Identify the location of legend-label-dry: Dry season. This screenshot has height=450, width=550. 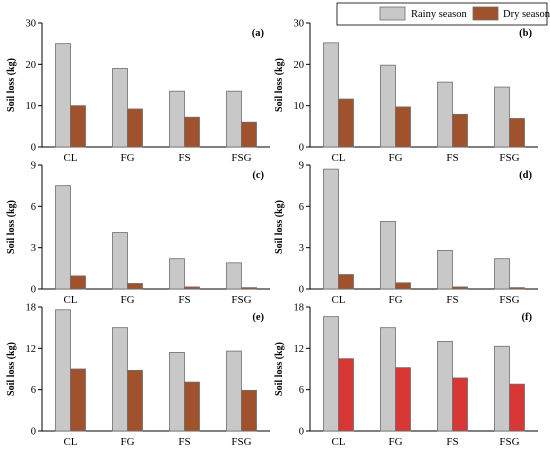
(526, 14).